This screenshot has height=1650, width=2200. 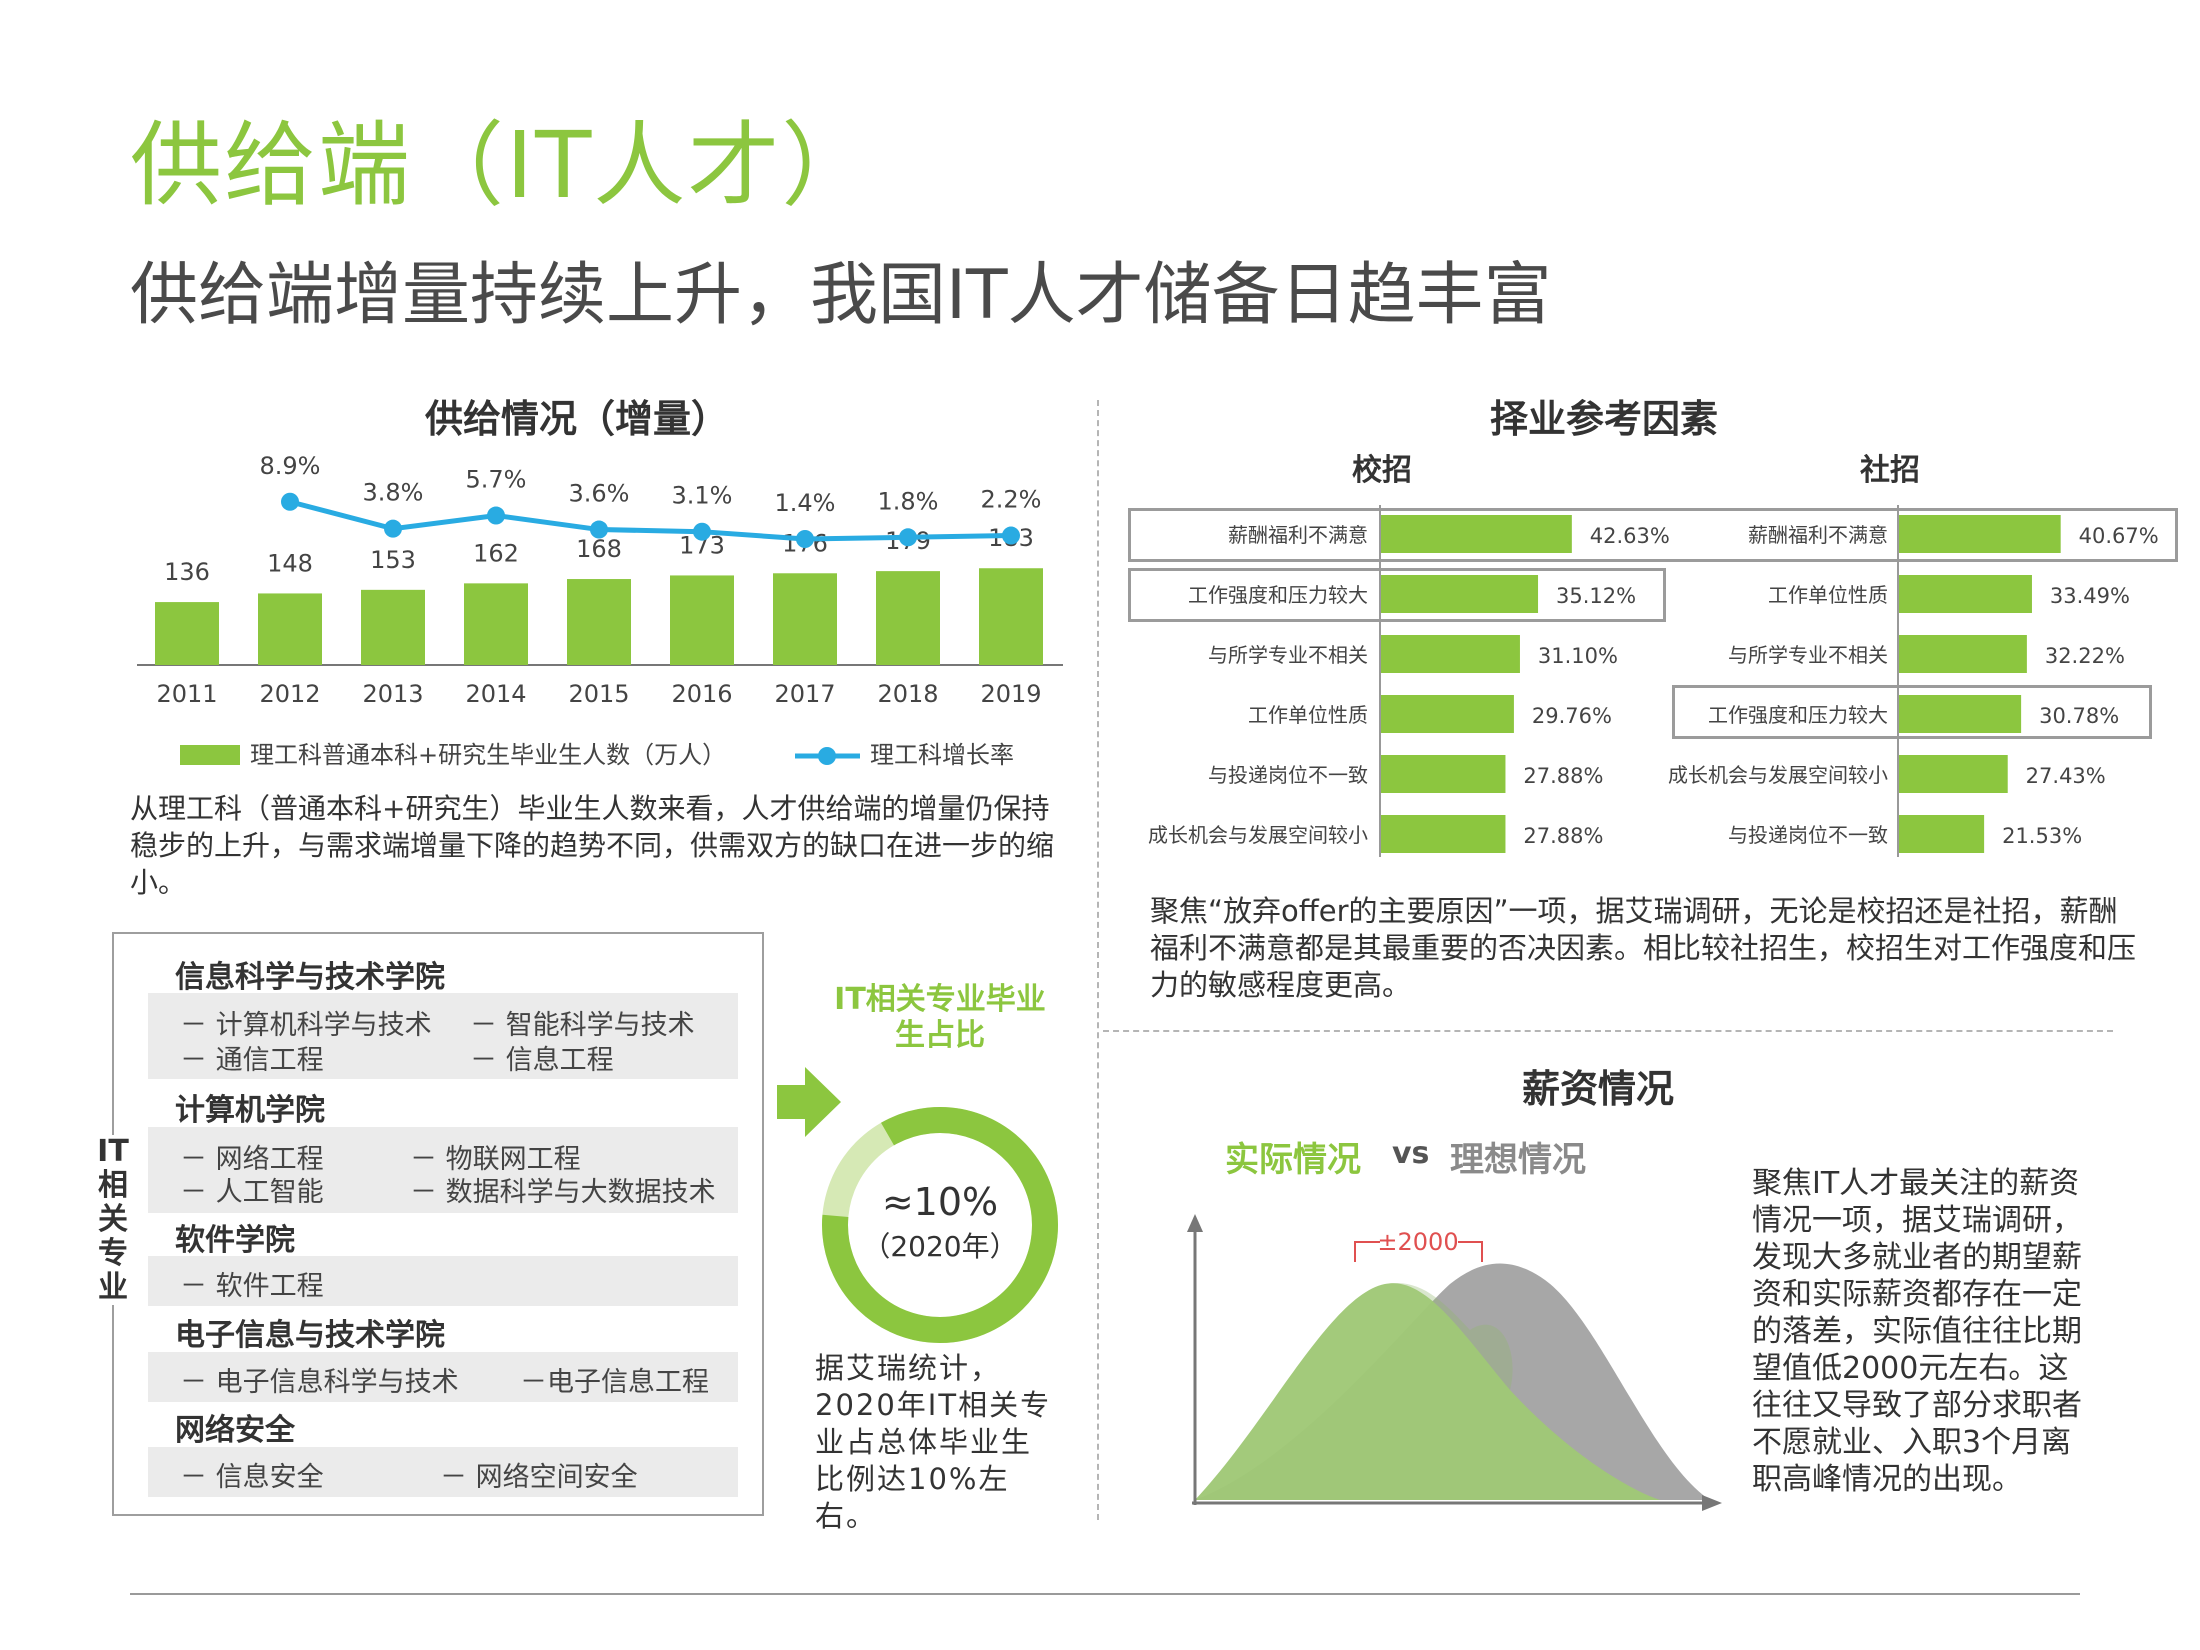 What do you see at coordinates (210, 755) in the screenshot?
I see `legend-bar-swatch` at bounding box center [210, 755].